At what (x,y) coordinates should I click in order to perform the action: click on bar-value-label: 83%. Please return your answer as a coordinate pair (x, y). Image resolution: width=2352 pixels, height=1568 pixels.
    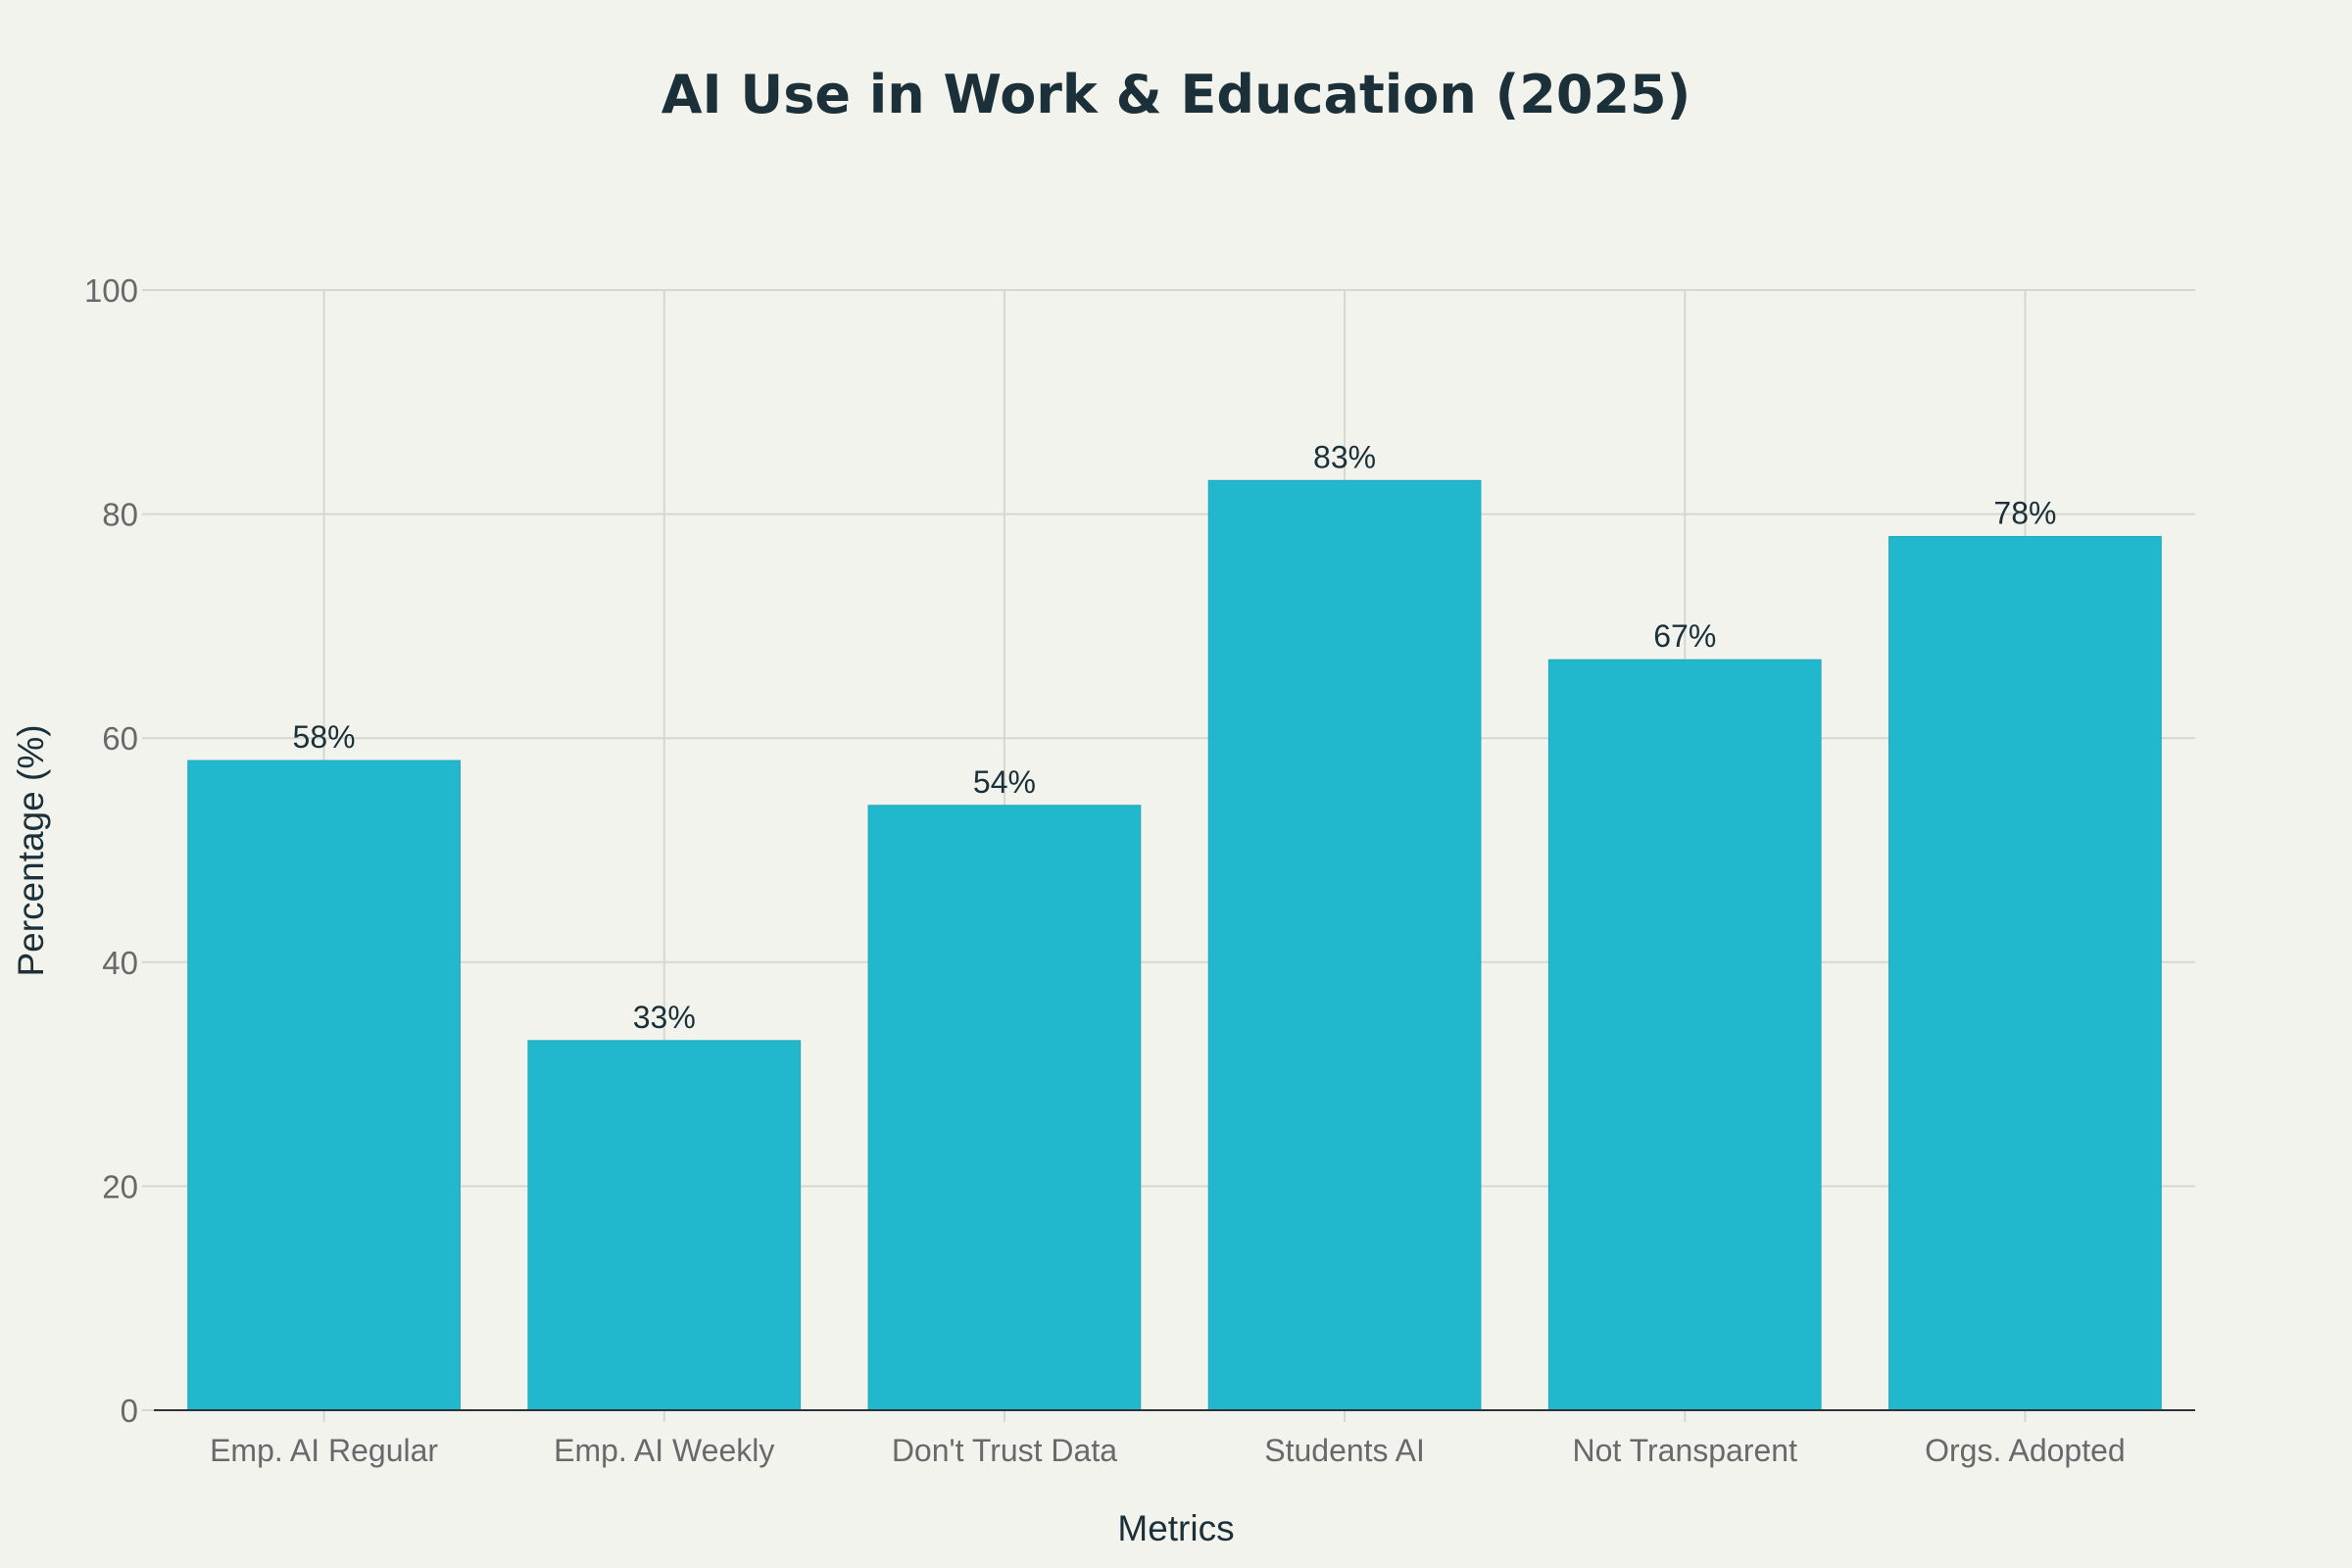
    Looking at the image, I should click on (1344, 456).